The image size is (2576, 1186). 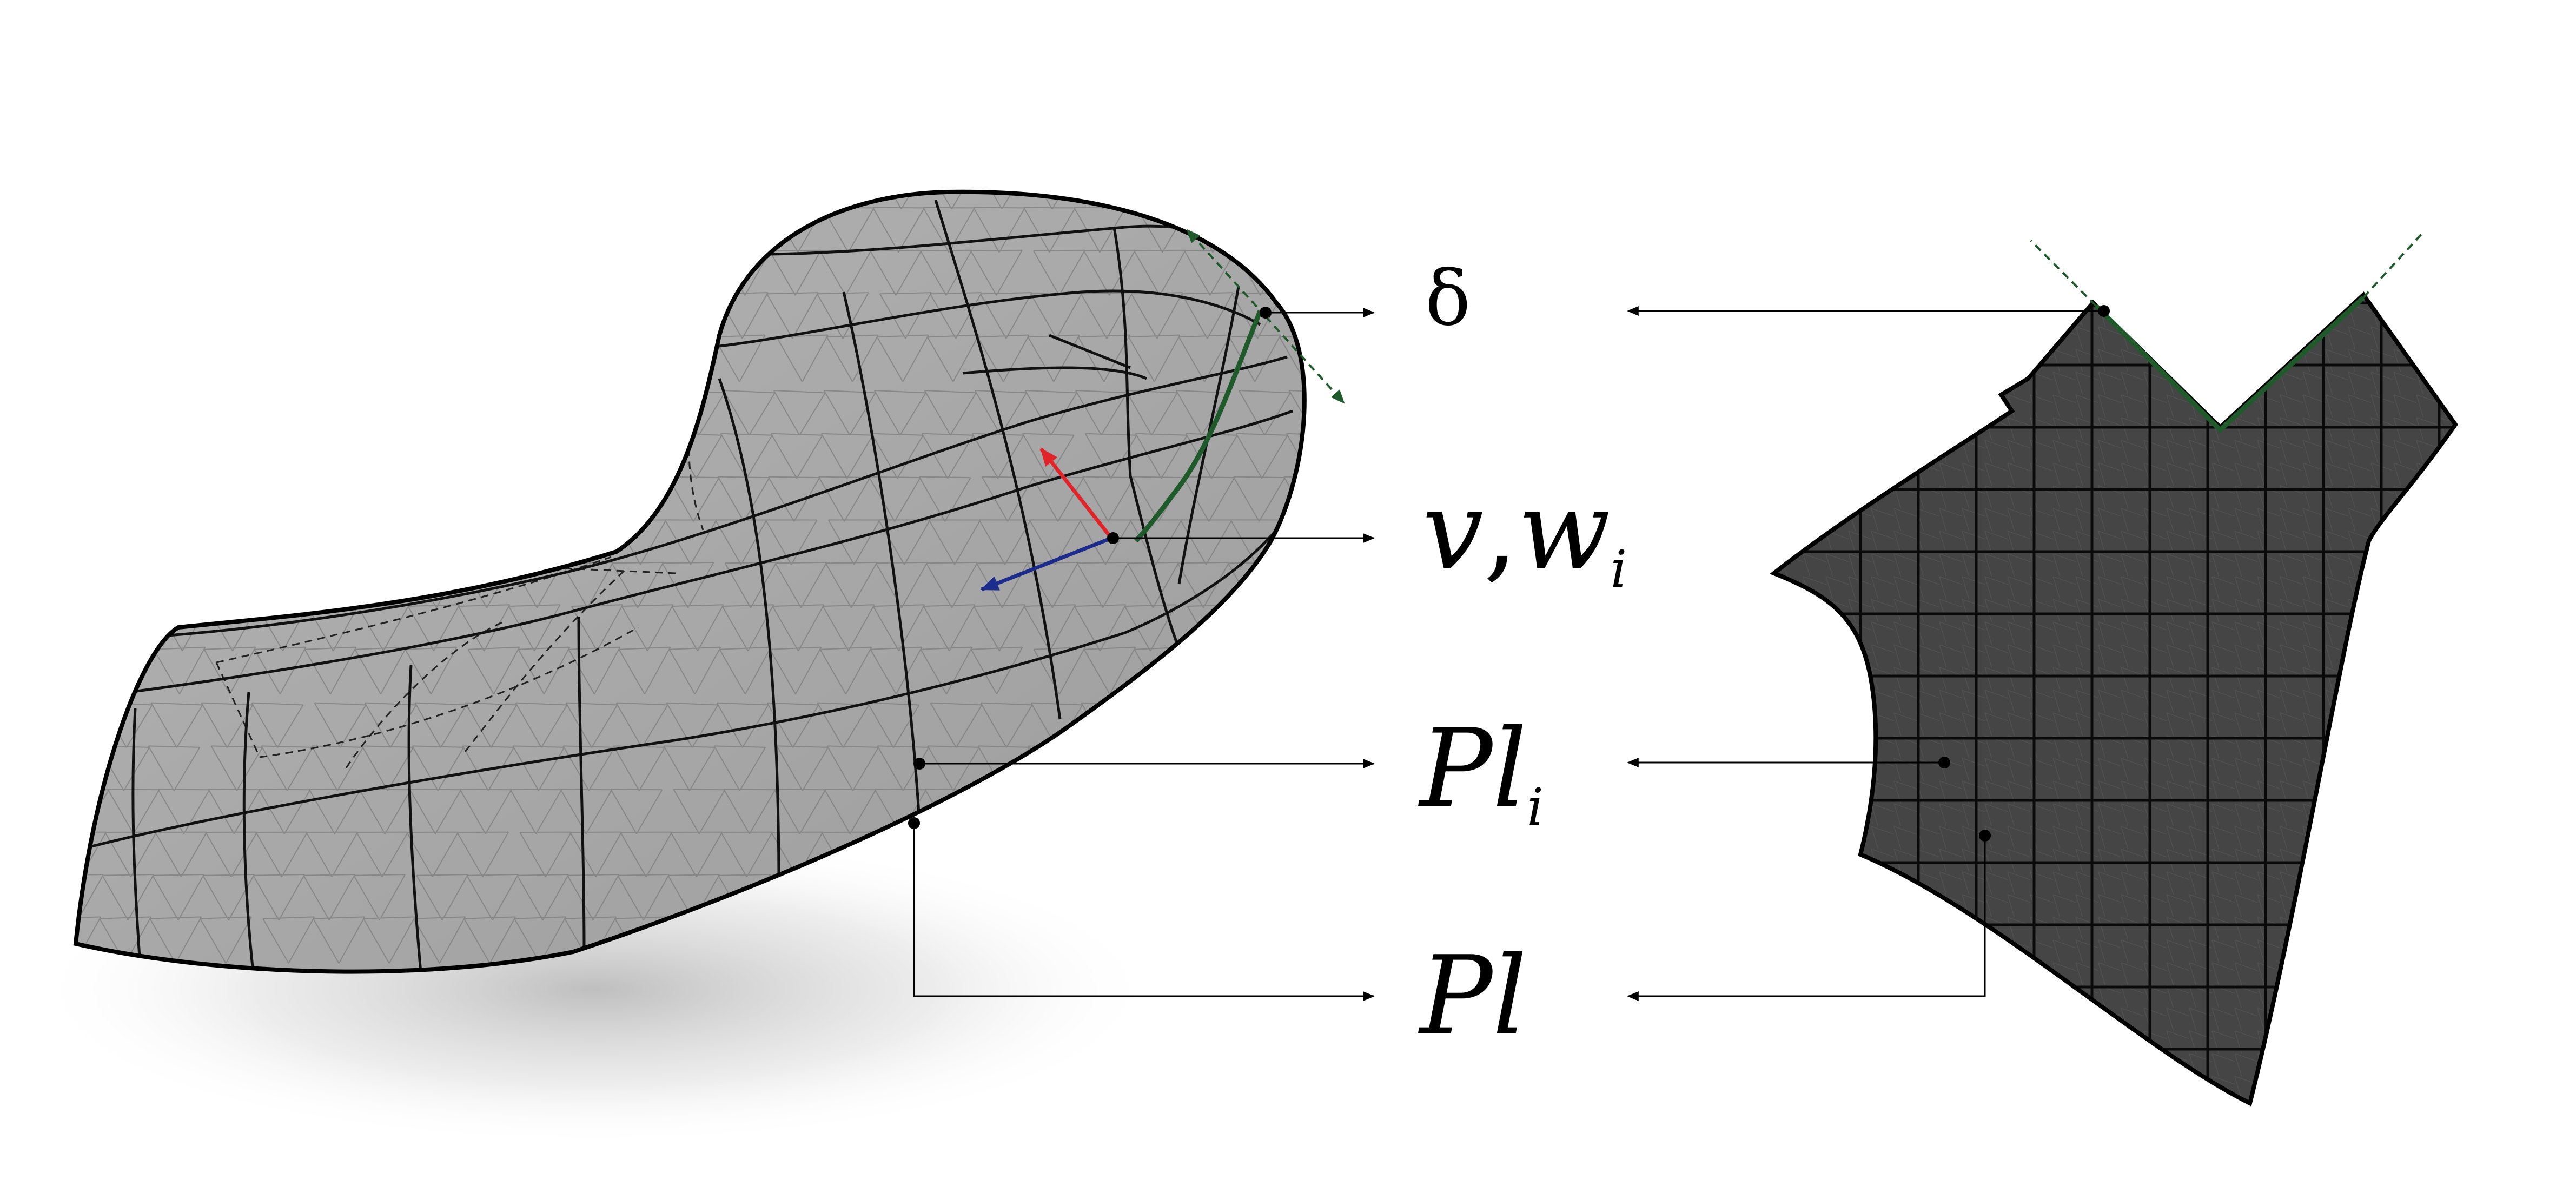 I want to click on surface-boundary-curve, so click(x=1198, y=427).